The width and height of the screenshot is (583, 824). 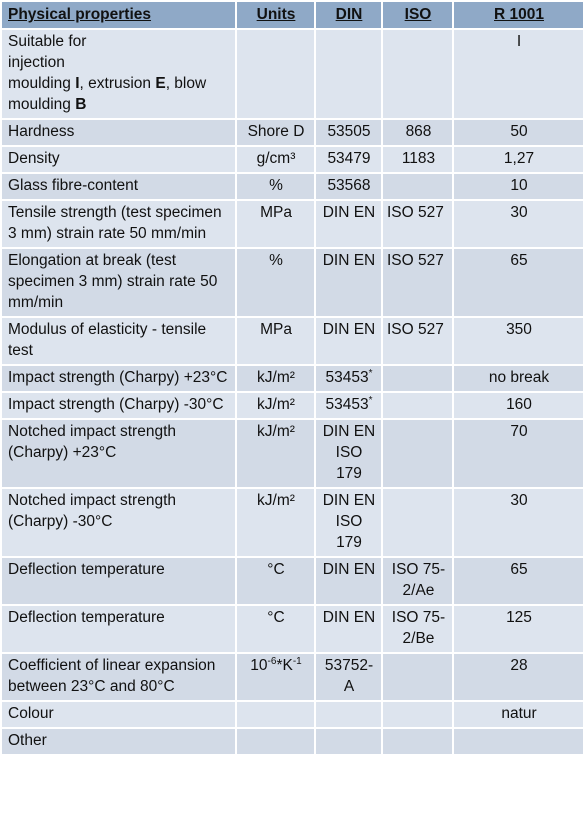 I want to click on header-iso: ISO, so click(x=417, y=15).